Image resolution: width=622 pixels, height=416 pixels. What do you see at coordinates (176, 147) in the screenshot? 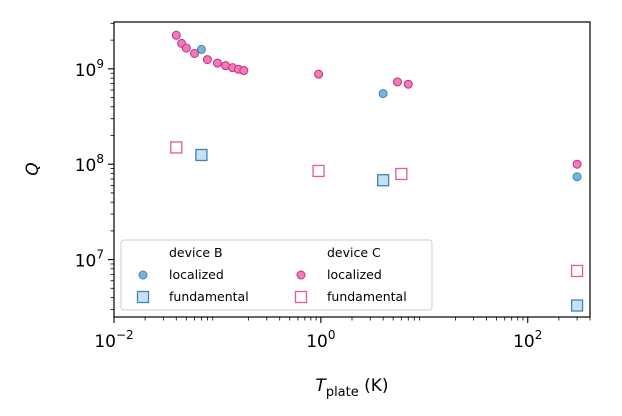
I see `data-point-s3-p0` at bounding box center [176, 147].